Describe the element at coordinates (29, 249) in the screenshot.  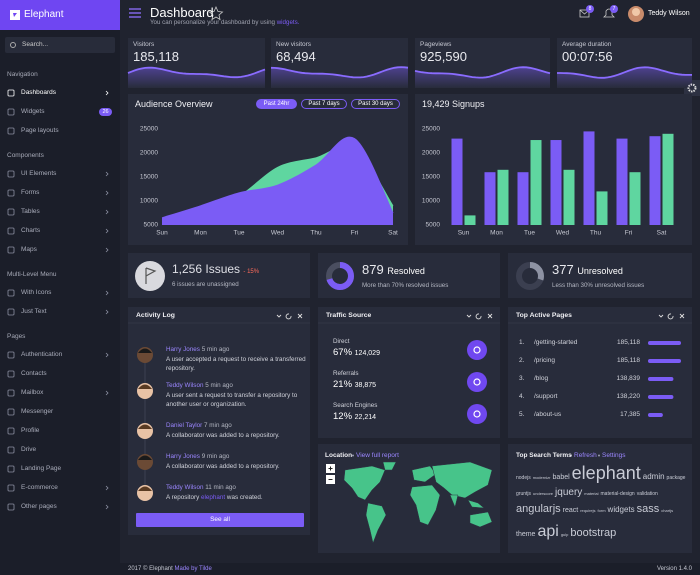
I see `nav-item: Maps` at that location.